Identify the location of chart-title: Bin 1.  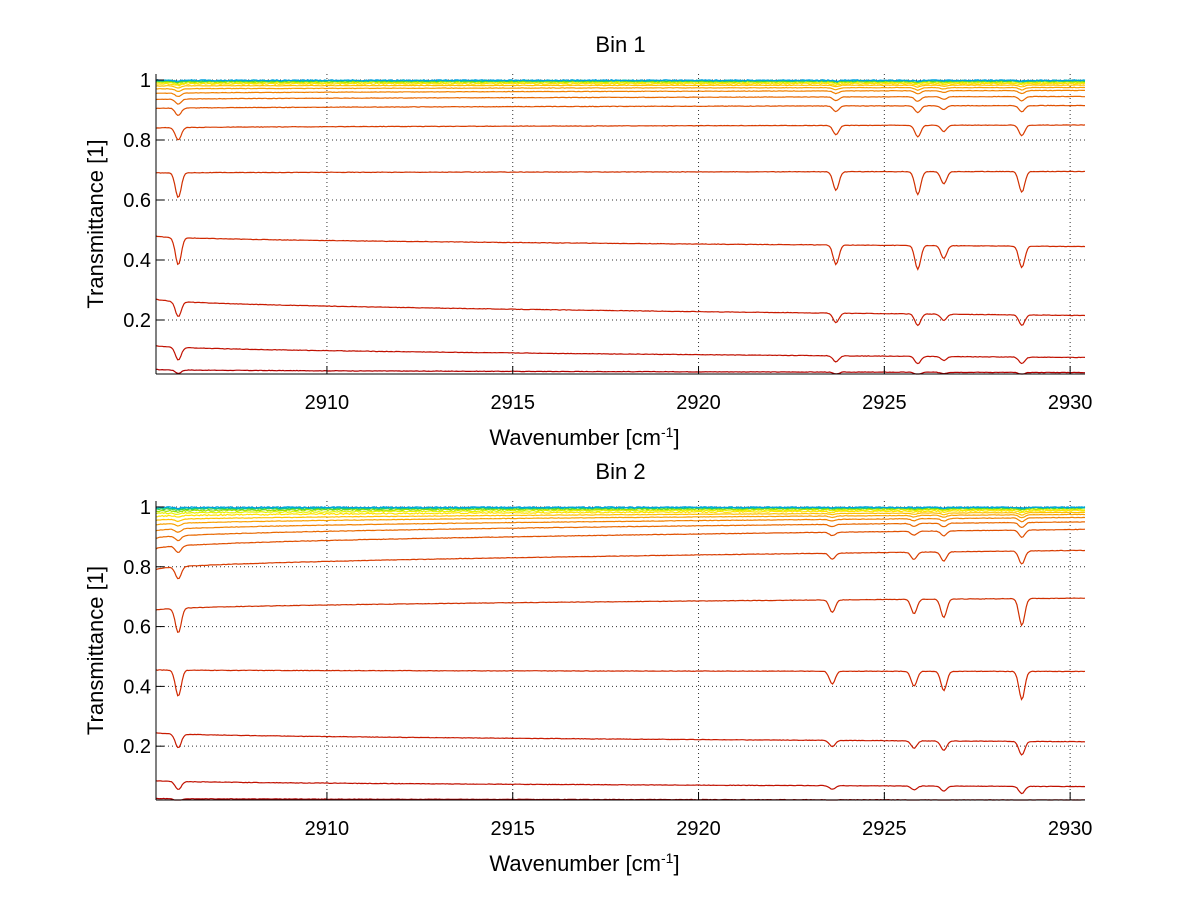
(620, 44).